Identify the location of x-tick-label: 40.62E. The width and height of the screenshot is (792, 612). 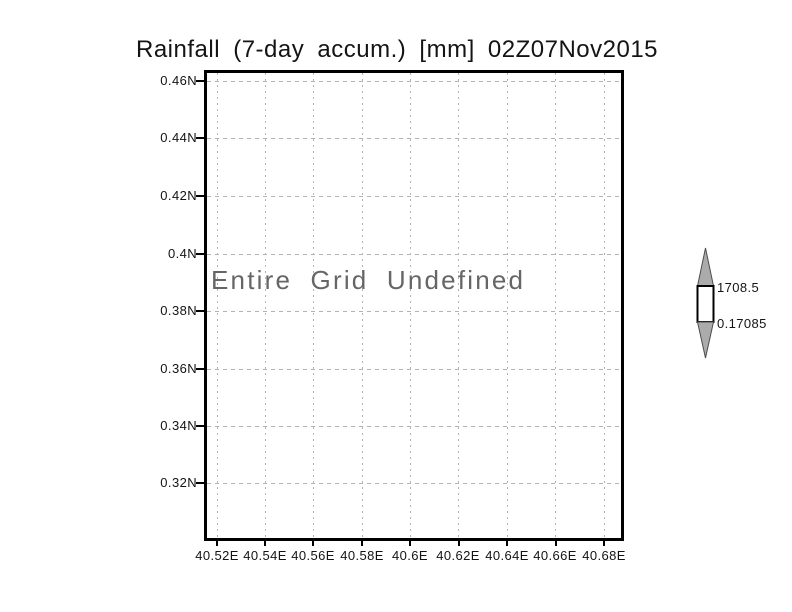
(458, 555).